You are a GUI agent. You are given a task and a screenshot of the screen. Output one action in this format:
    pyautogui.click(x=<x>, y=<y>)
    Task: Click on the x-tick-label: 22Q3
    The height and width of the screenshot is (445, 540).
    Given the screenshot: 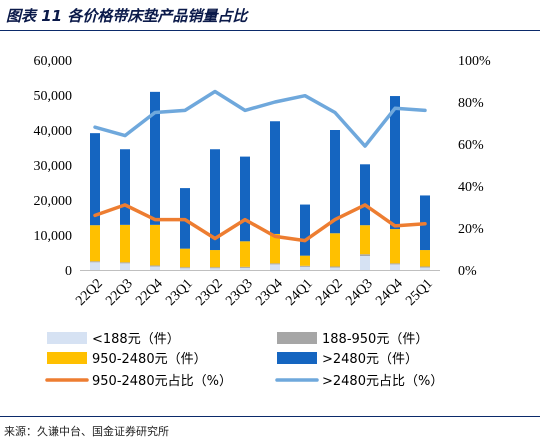 What is the action you would take?
    pyautogui.click(x=119, y=292)
    